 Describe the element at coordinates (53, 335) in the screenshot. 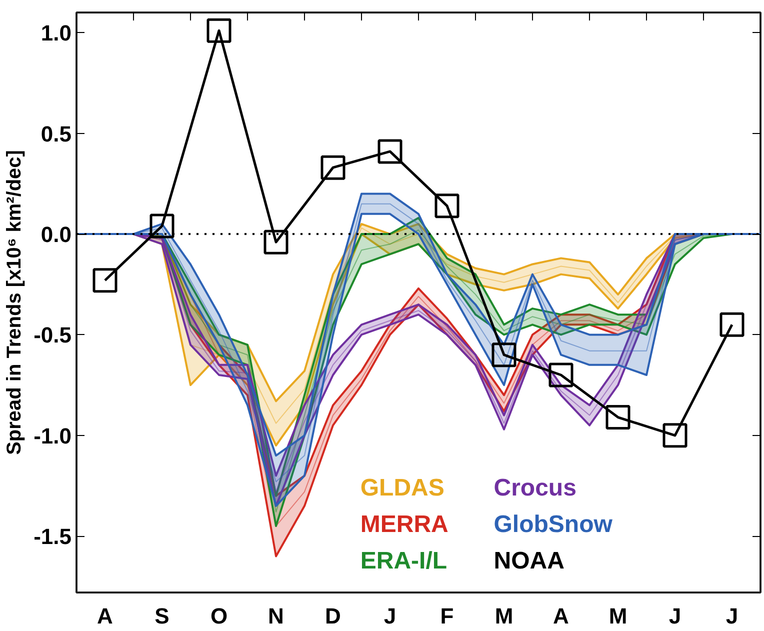

I see `y-tick-label: -0.5` at that location.